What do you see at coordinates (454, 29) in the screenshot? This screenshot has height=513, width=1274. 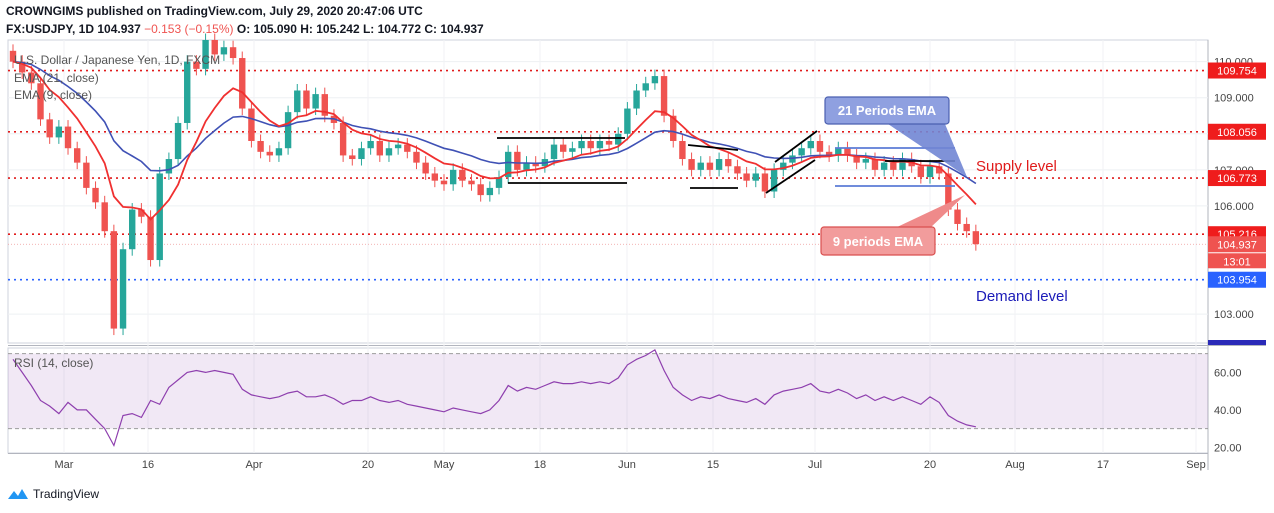 I see `close-value: C: 104.937` at bounding box center [454, 29].